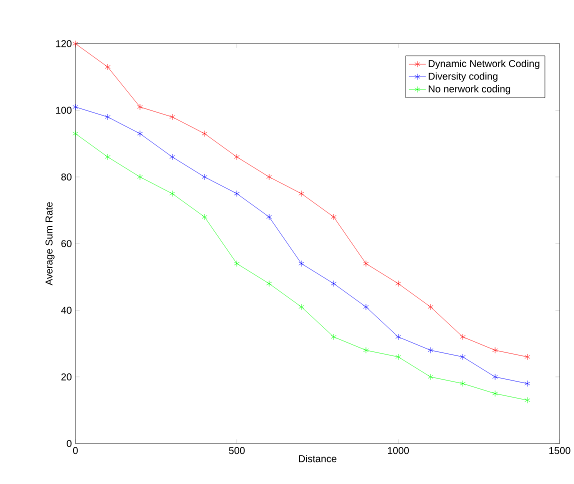  I want to click on x-tick-label: 500, so click(236, 450).